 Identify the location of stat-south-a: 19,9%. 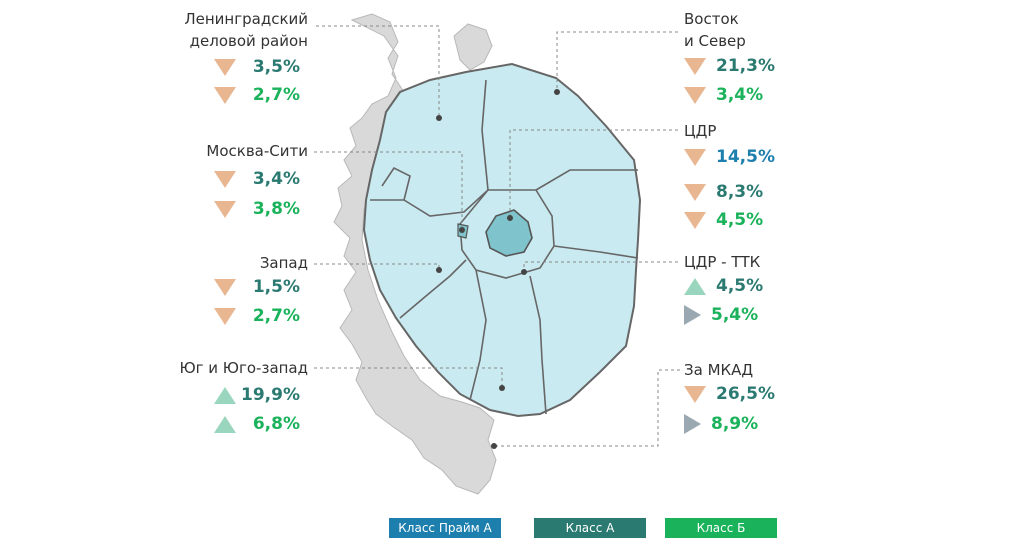
(257, 395).